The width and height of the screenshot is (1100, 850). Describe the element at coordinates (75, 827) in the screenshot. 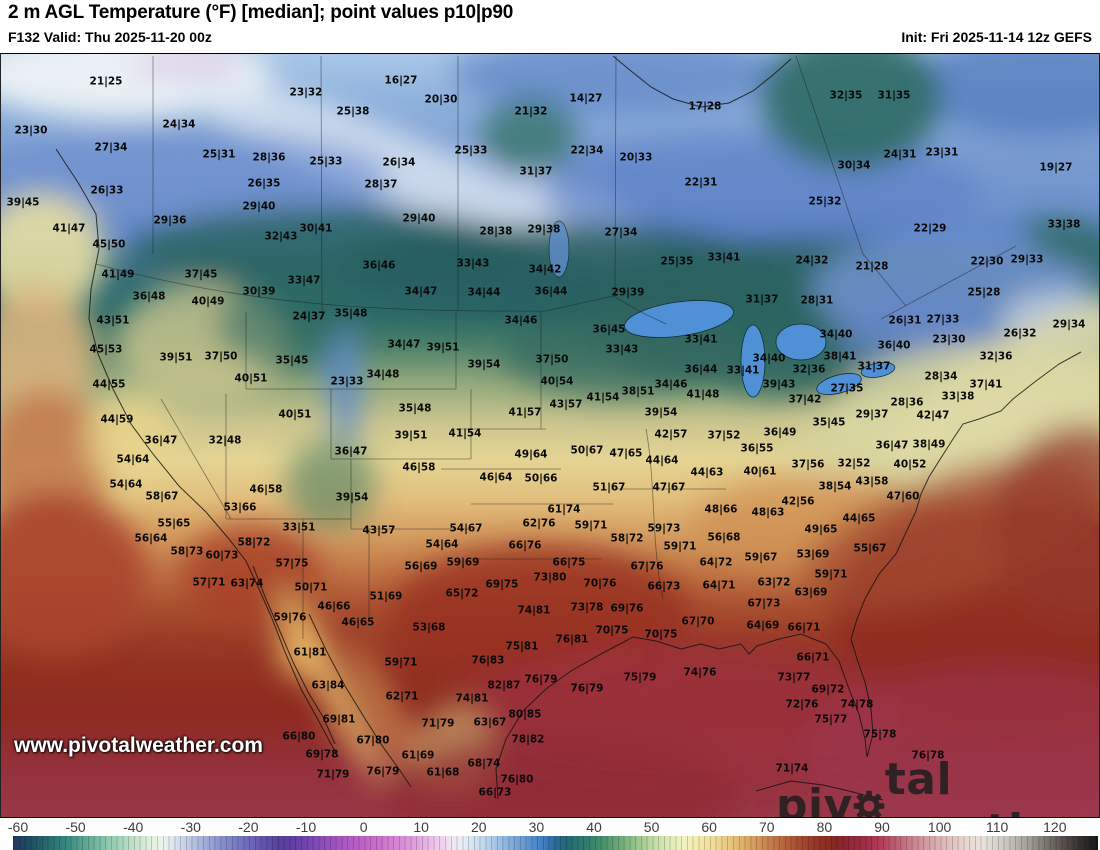

I see `colorbar-tick-label: -50` at that location.